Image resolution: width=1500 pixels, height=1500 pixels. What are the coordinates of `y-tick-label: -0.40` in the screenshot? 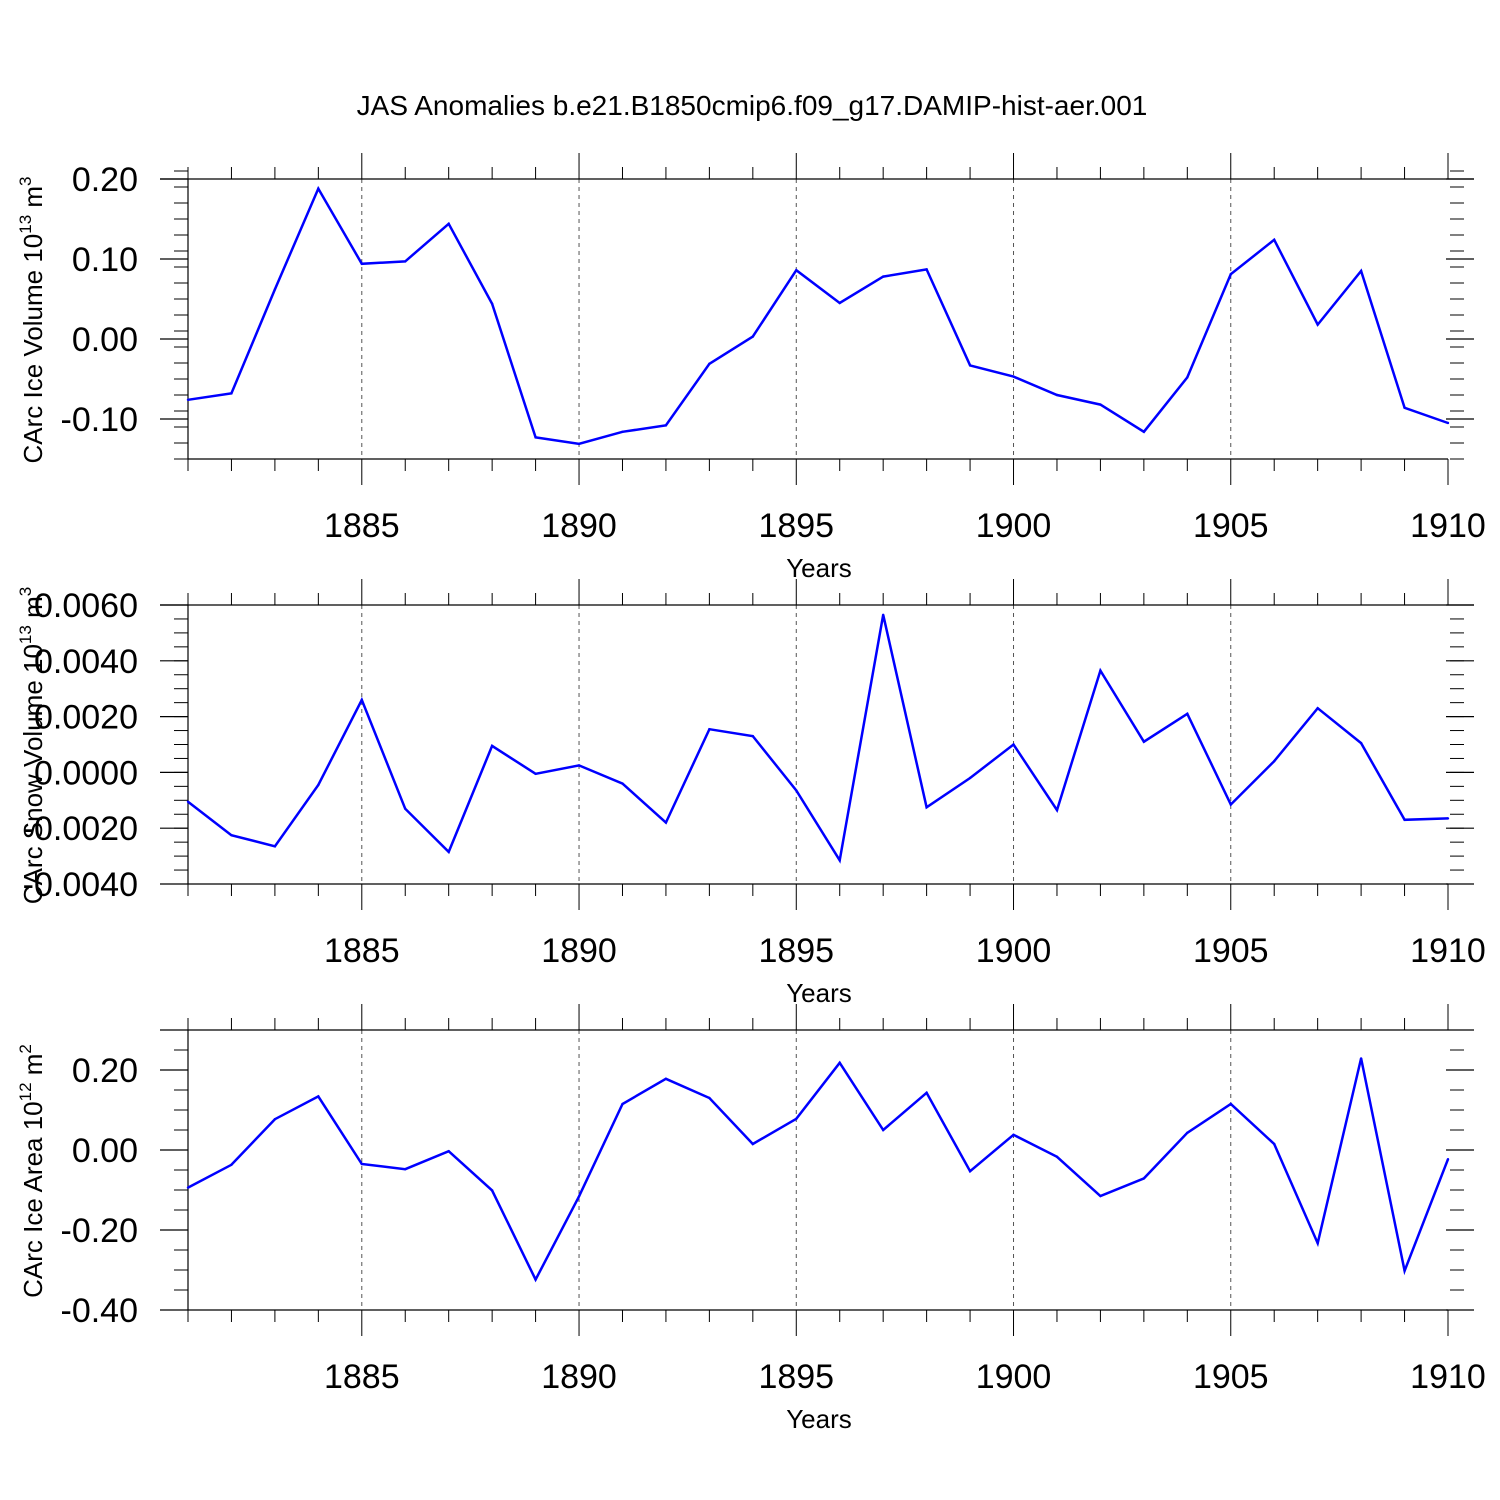 It's located at (100, 1311).